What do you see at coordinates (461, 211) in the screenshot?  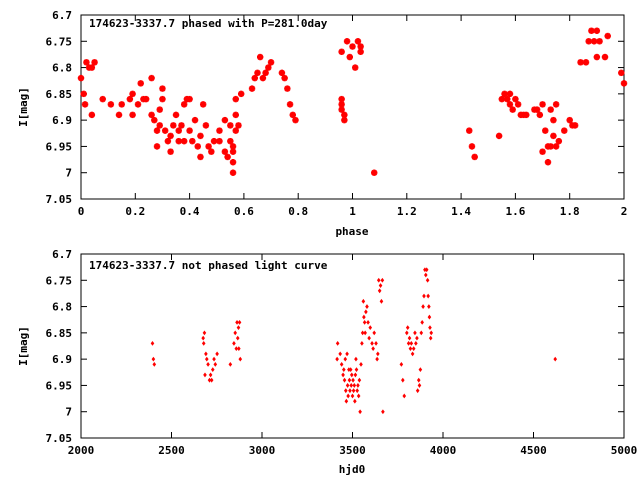 I see `x-tick-label: 1.4` at bounding box center [461, 211].